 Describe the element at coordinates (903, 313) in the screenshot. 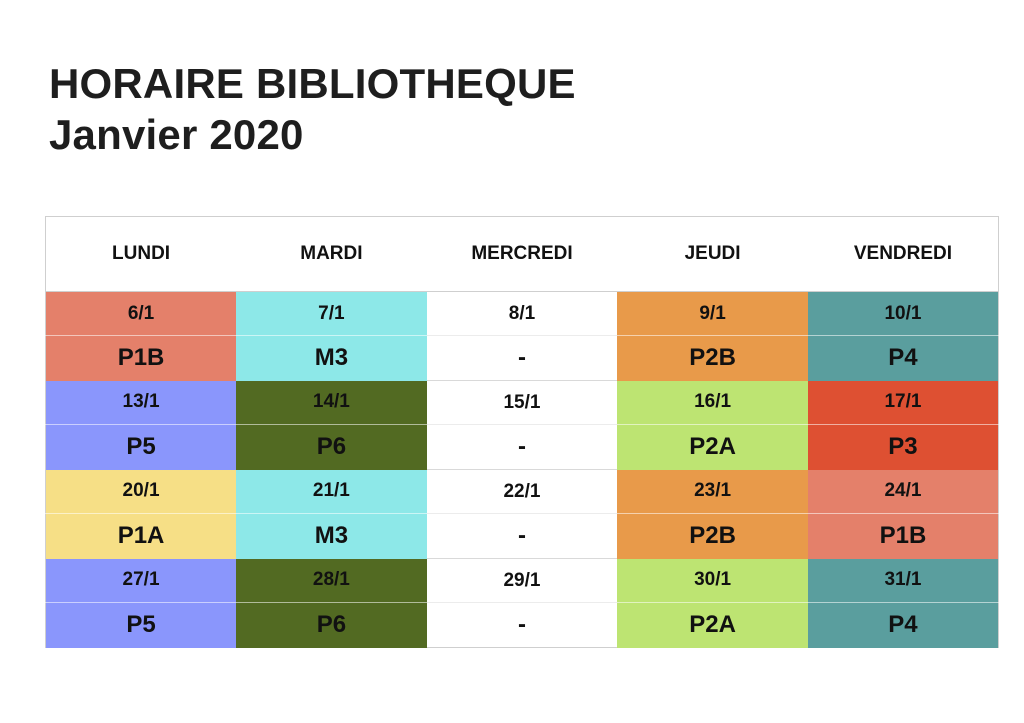

I see `date-cell: 10/1` at that location.